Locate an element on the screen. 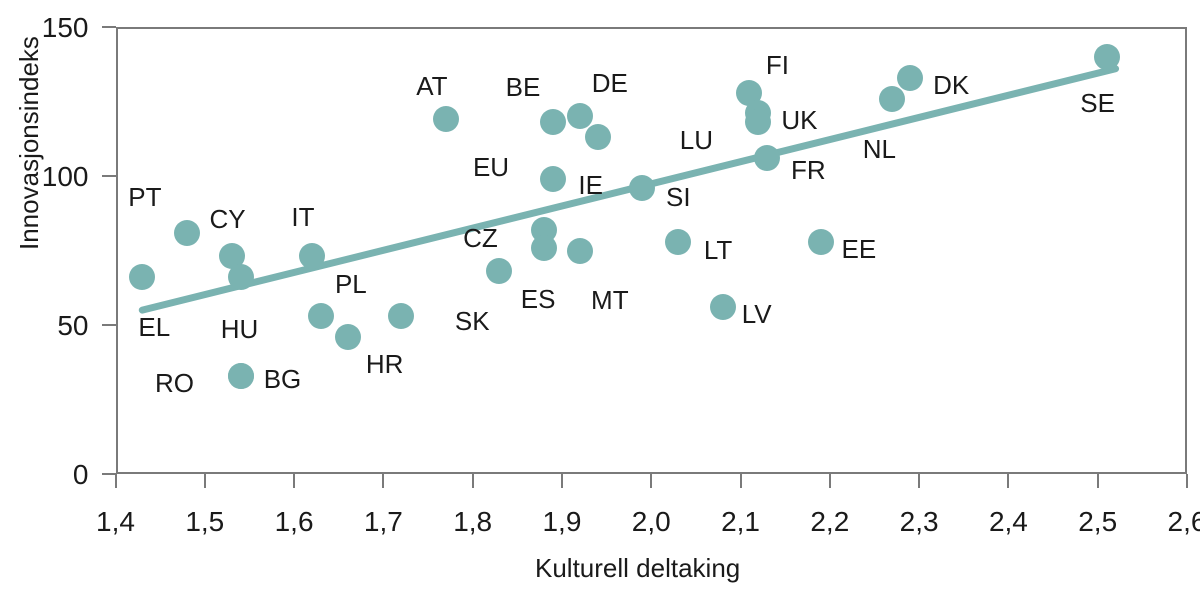 The height and width of the screenshot is (597, 1200). data-point-NL is located at coordinates (892, 98).